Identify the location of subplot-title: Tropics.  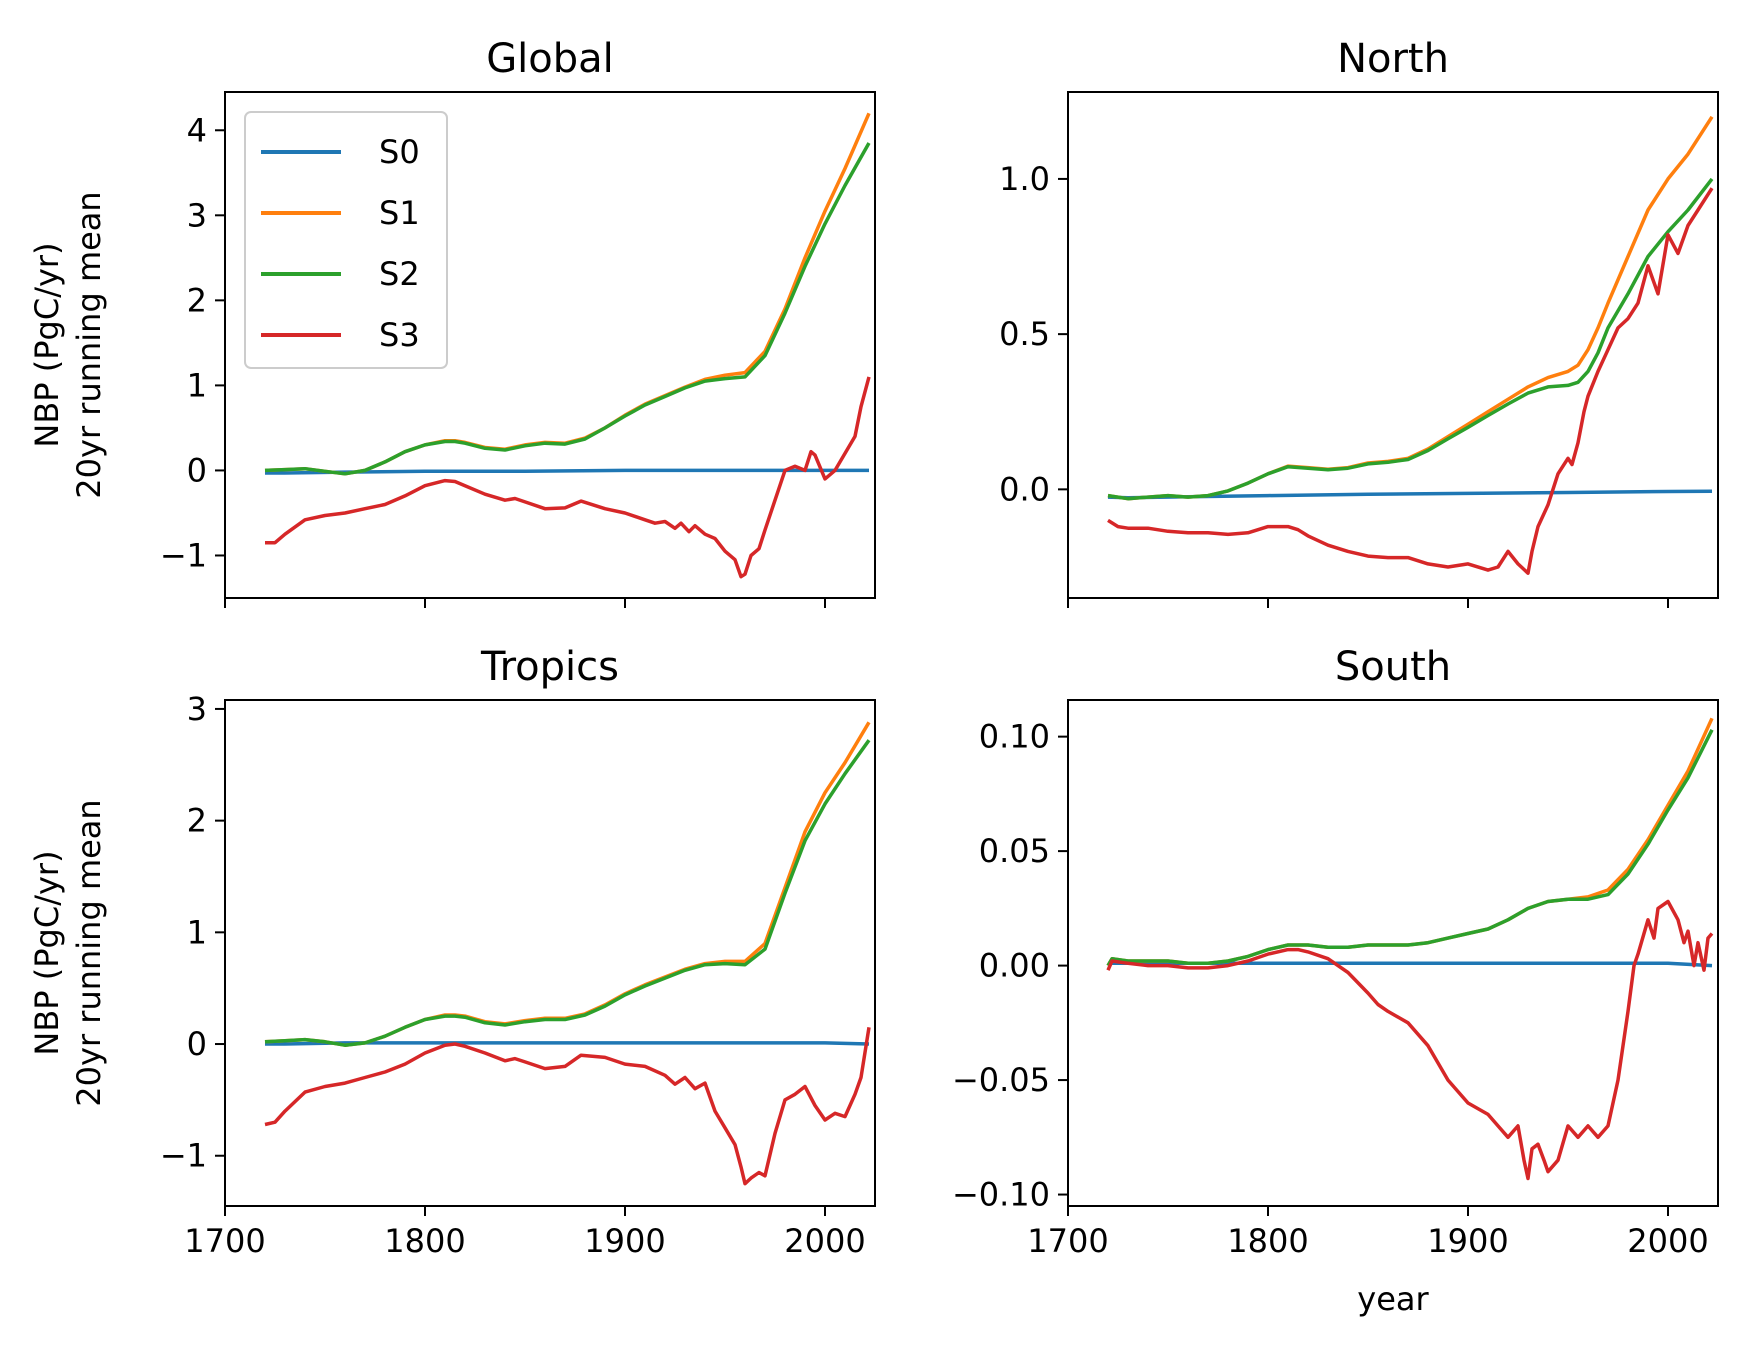
(549, 667).